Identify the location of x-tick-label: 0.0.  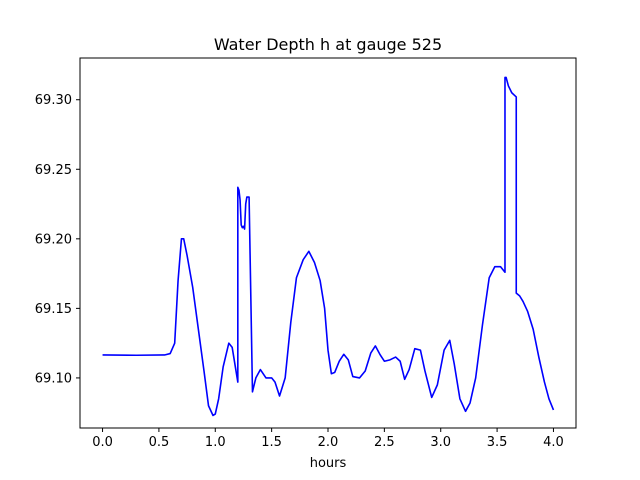
(102, 442).